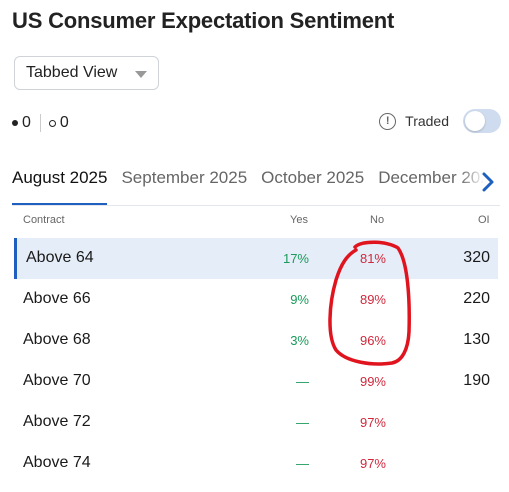 Image resolution: width=509 pixels, height=492 pixels. I want to click on filled-dot-icon, so click(15, 123).